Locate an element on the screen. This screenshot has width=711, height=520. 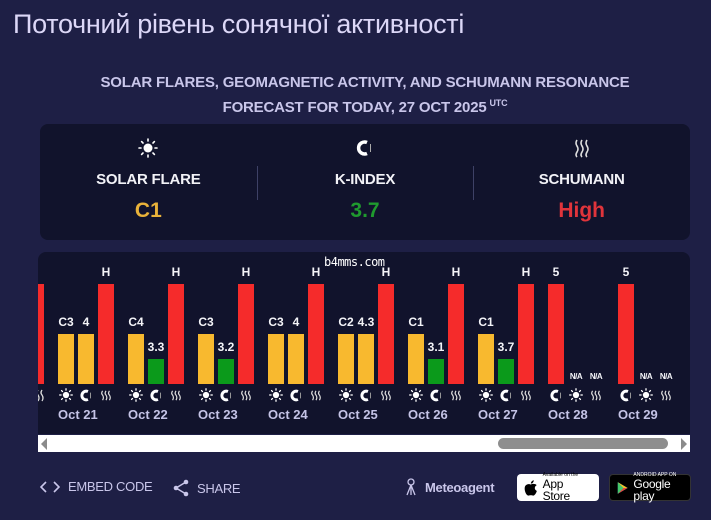
share-button: SHARE is located at coordinates (207, 488).